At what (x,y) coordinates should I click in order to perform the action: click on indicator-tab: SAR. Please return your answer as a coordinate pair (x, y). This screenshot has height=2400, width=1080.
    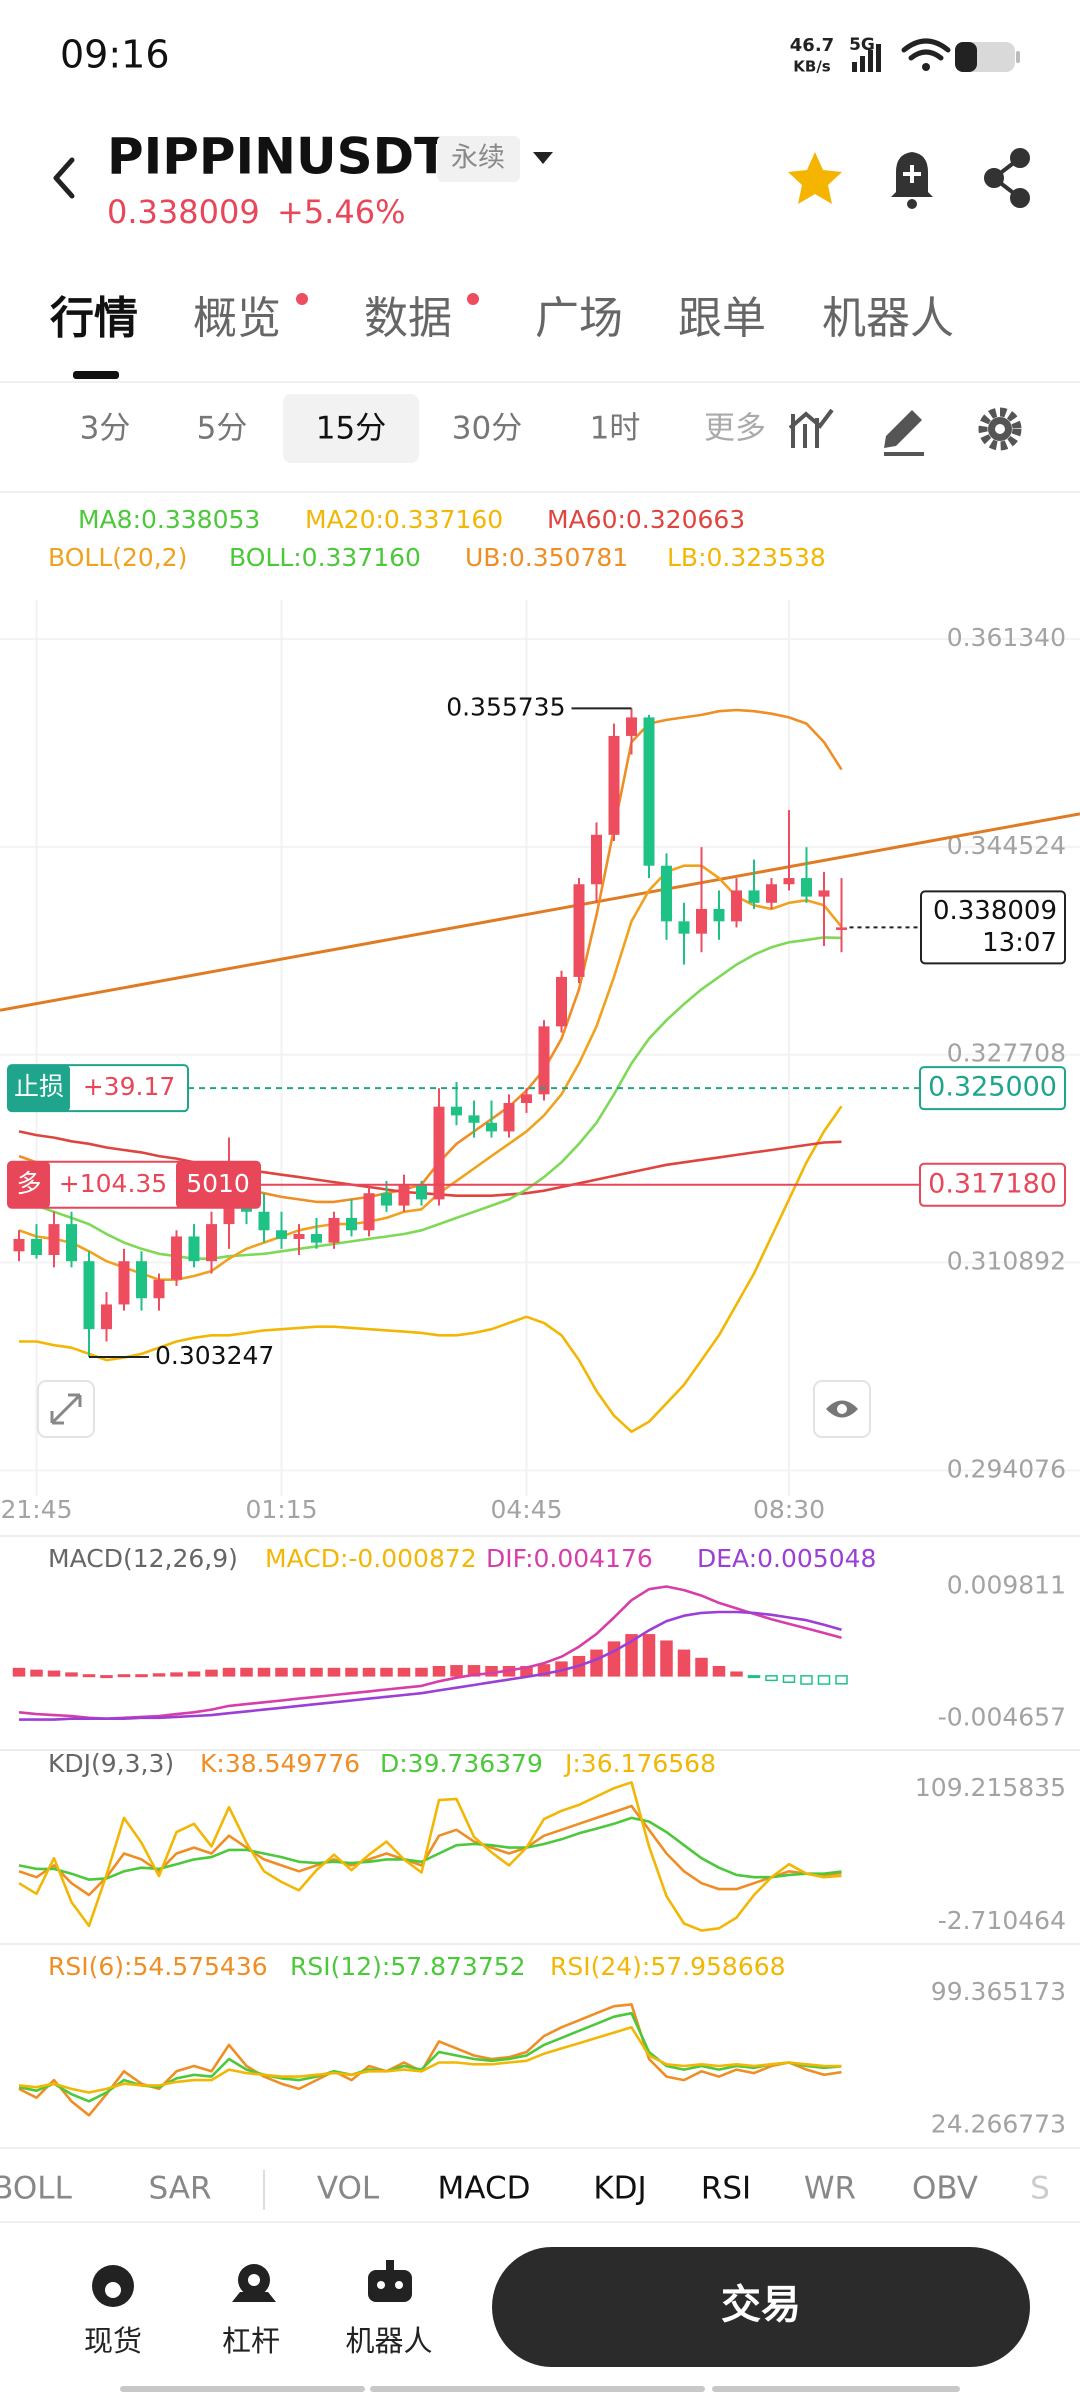
    Looking at the image, I should click on (180, 2189).